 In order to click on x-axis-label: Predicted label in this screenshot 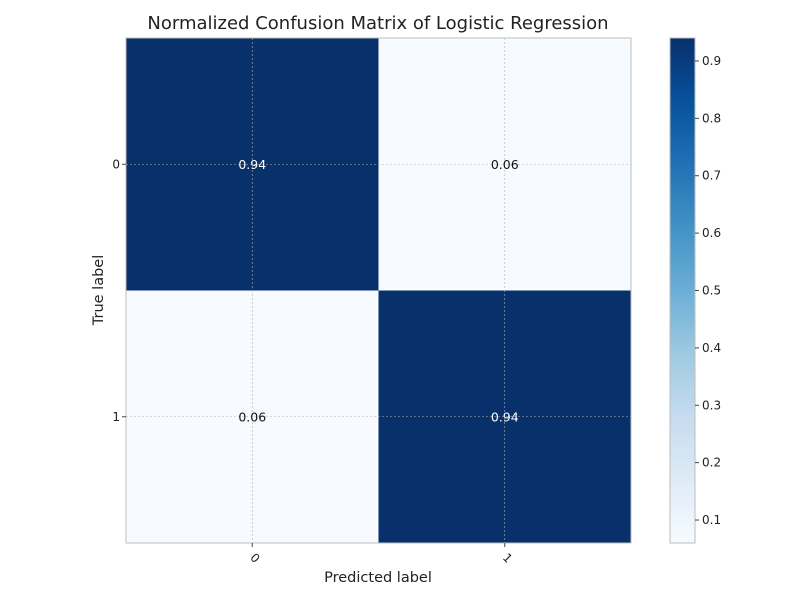, I will do `click(378, 578)`.